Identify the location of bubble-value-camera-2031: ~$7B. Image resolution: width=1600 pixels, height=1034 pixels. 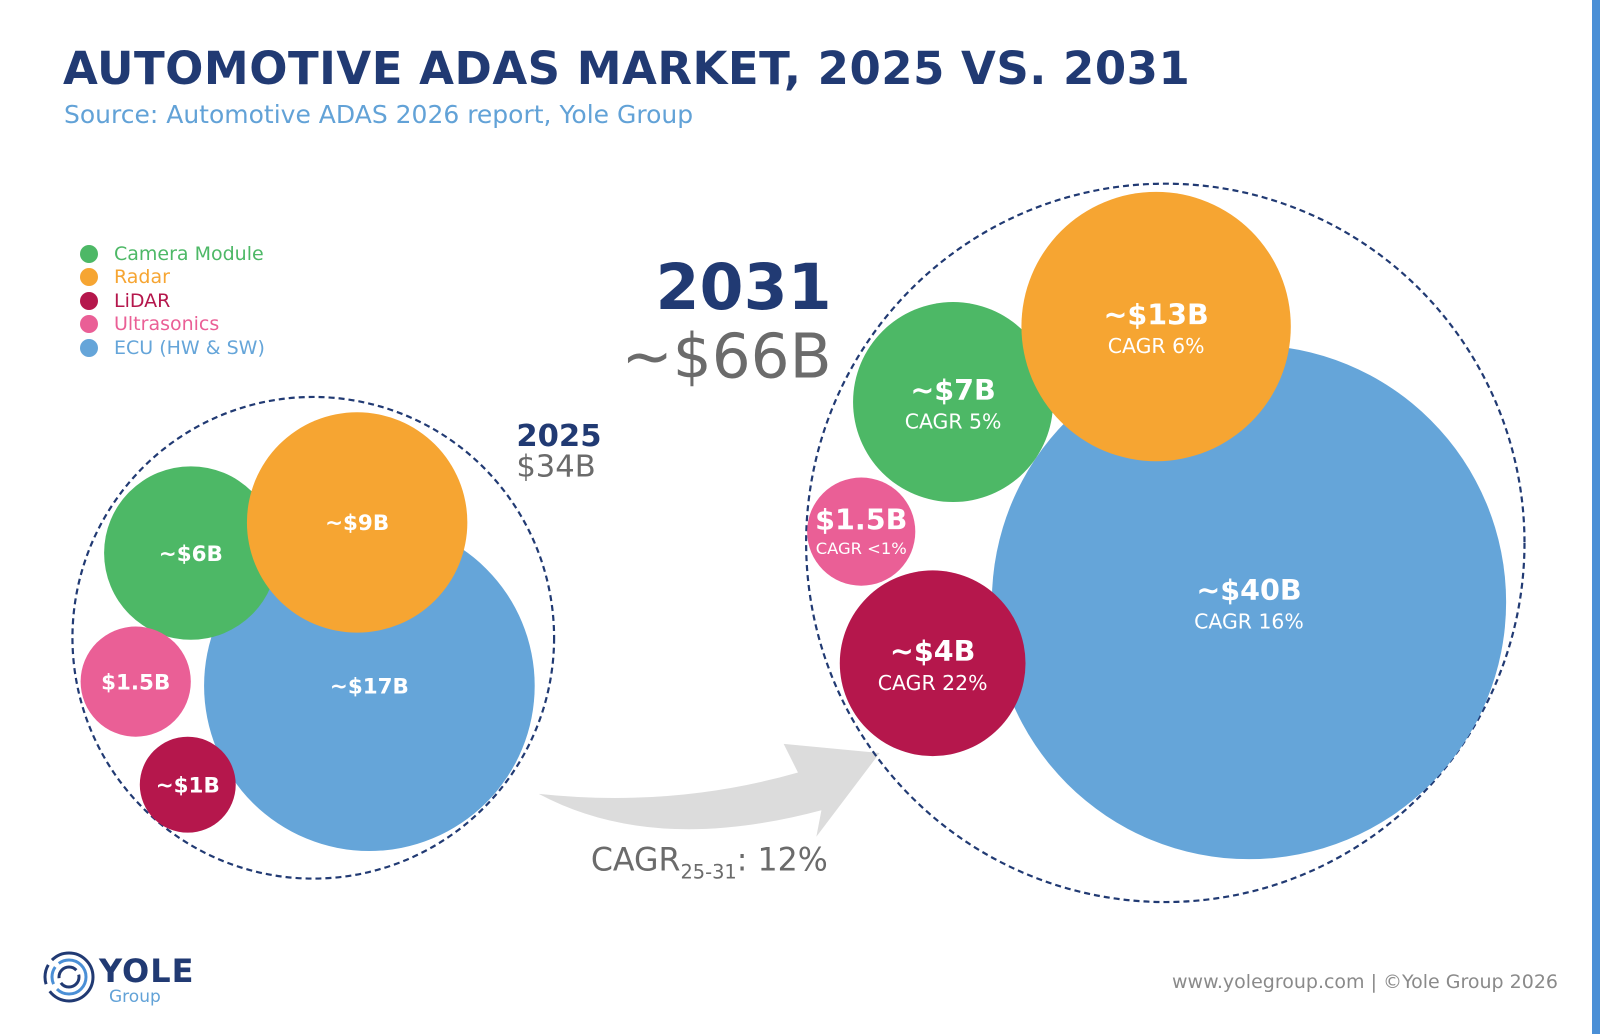
(952, 390).